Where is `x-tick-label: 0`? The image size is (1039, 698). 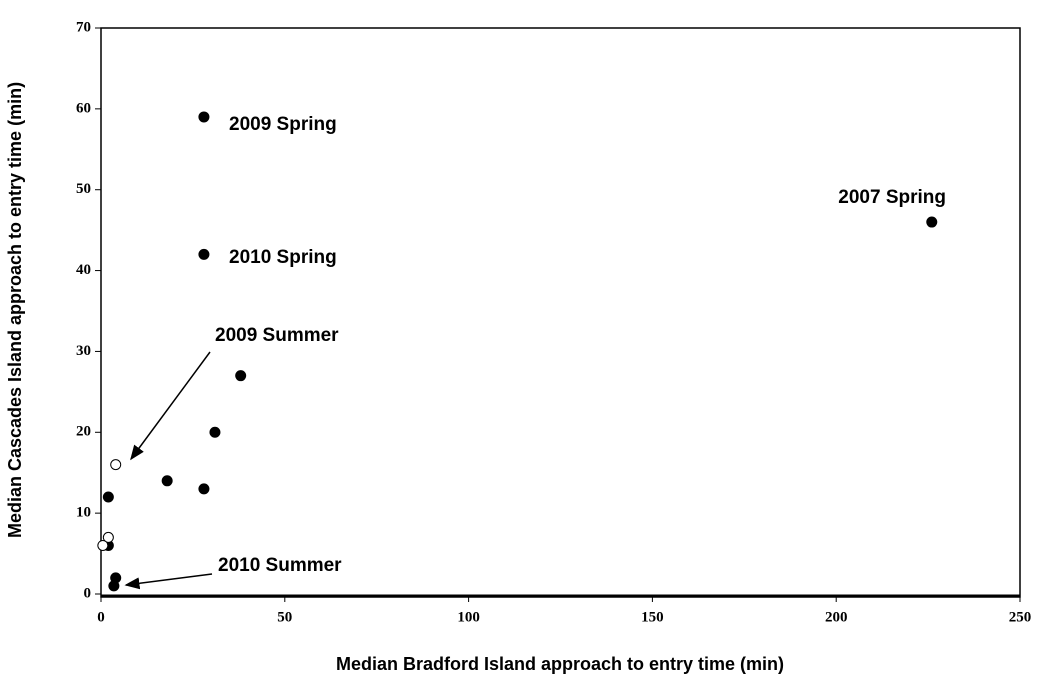 x-tick-label: 0 is located at coordinates (101, 617).